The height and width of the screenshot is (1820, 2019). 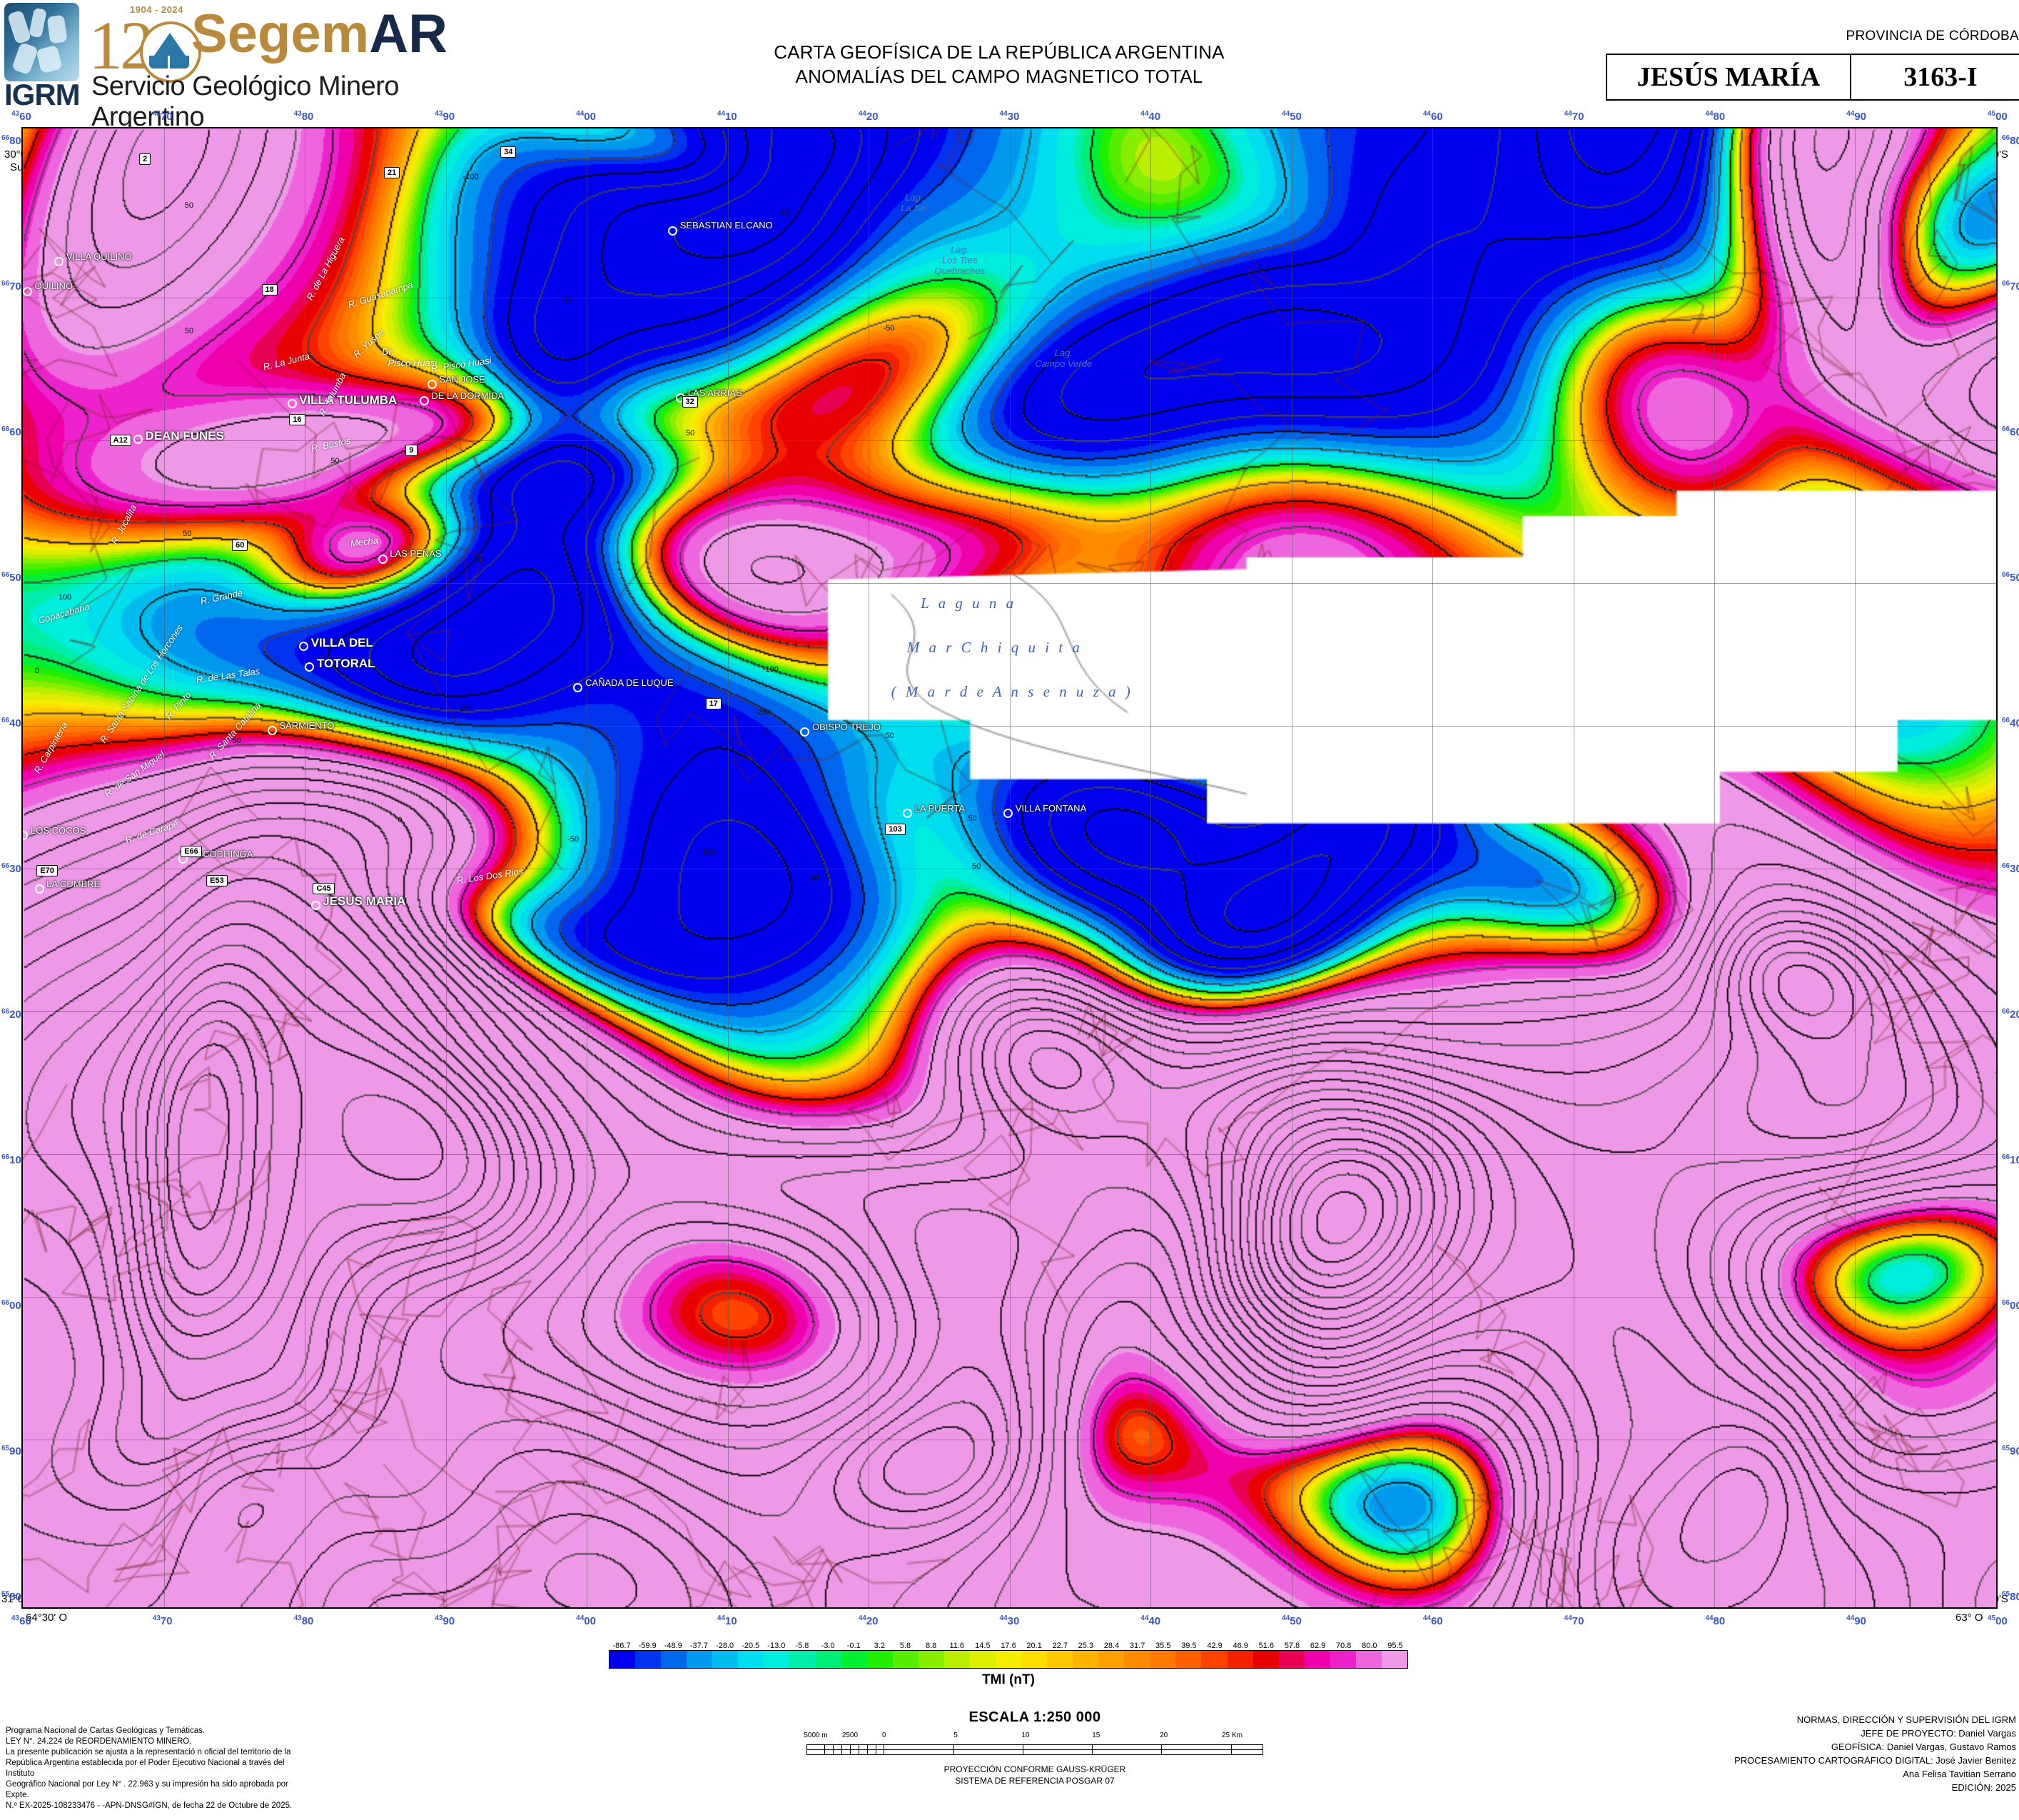 I want to click on colorbar-tick-label: -5.8, so click(x=802, y=1646).